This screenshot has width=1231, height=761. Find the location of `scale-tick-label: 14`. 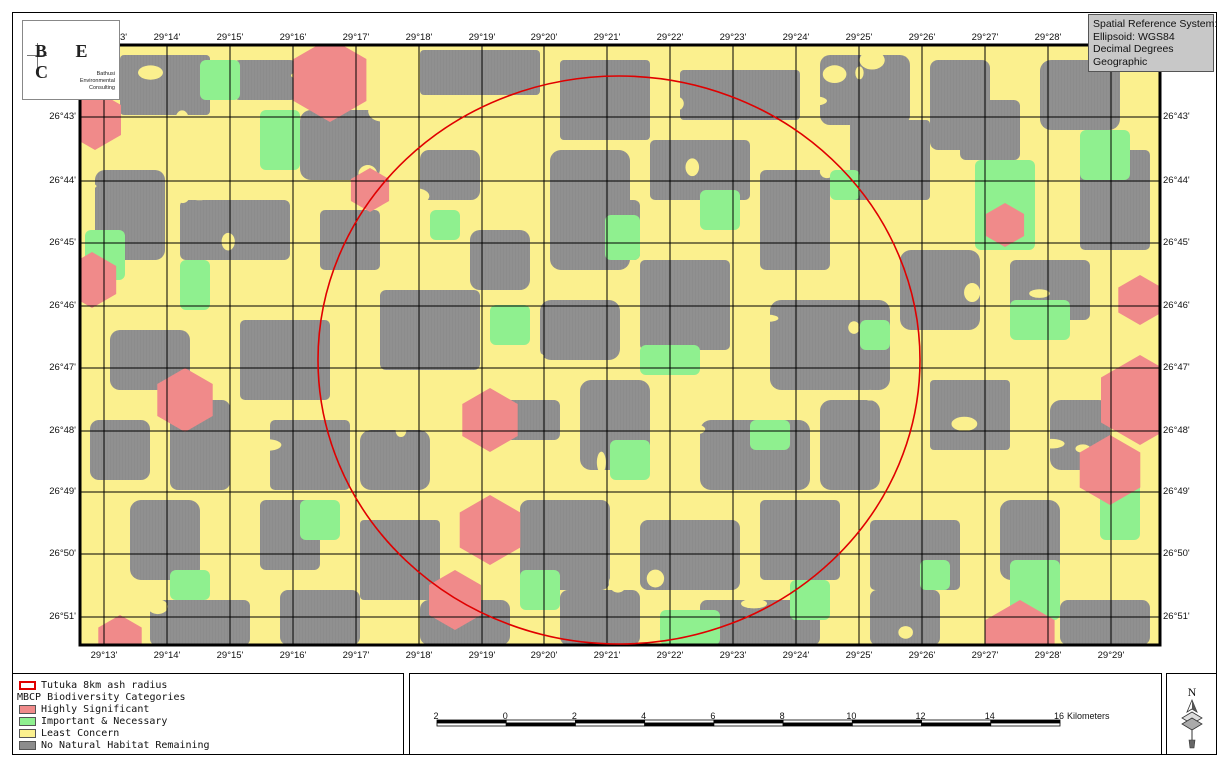

scale-tick-label: 14 is located at coordinates (989, 716).